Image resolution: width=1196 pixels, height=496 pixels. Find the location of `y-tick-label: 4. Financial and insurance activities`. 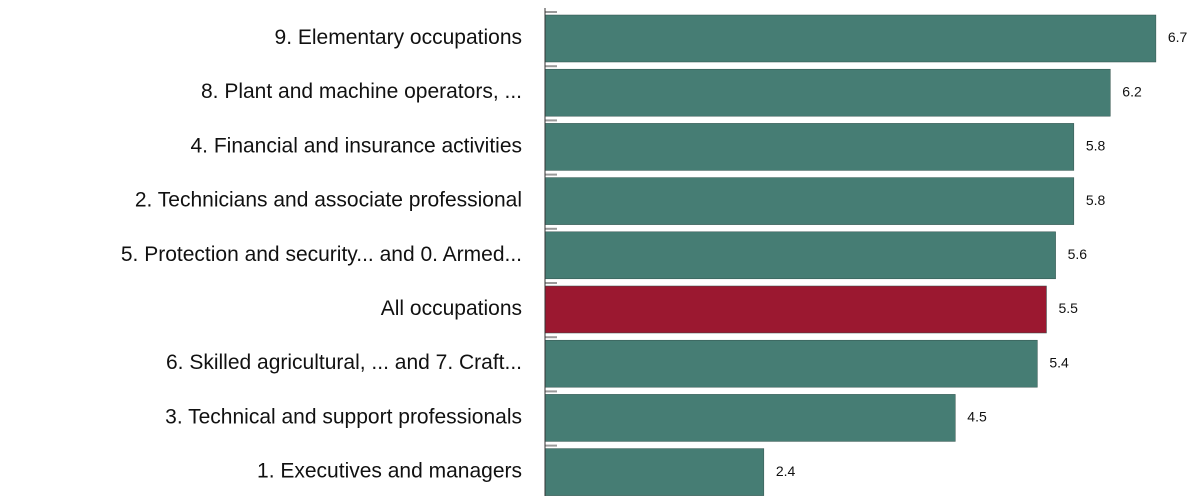

y-tick-label: 4. Financial and insurance activities is located at coordinates (356, 145).